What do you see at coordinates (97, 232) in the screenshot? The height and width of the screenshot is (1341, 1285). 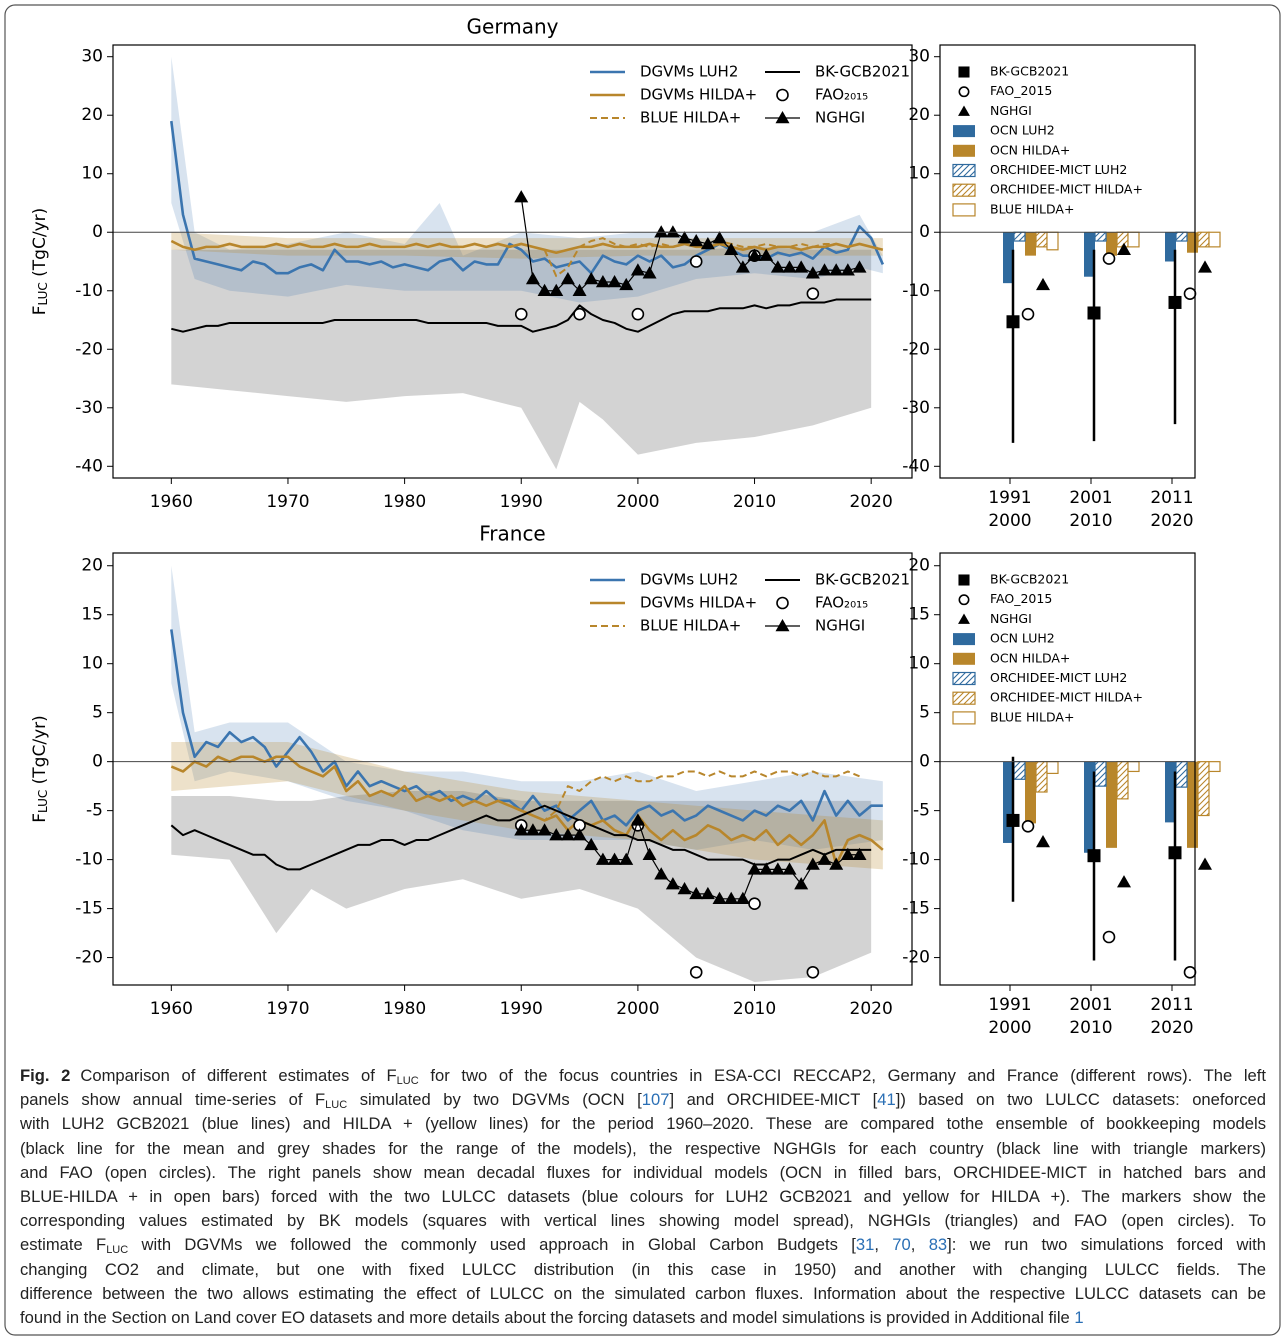 I see `y-tick-label: 0` at bounding box center [97, 232].